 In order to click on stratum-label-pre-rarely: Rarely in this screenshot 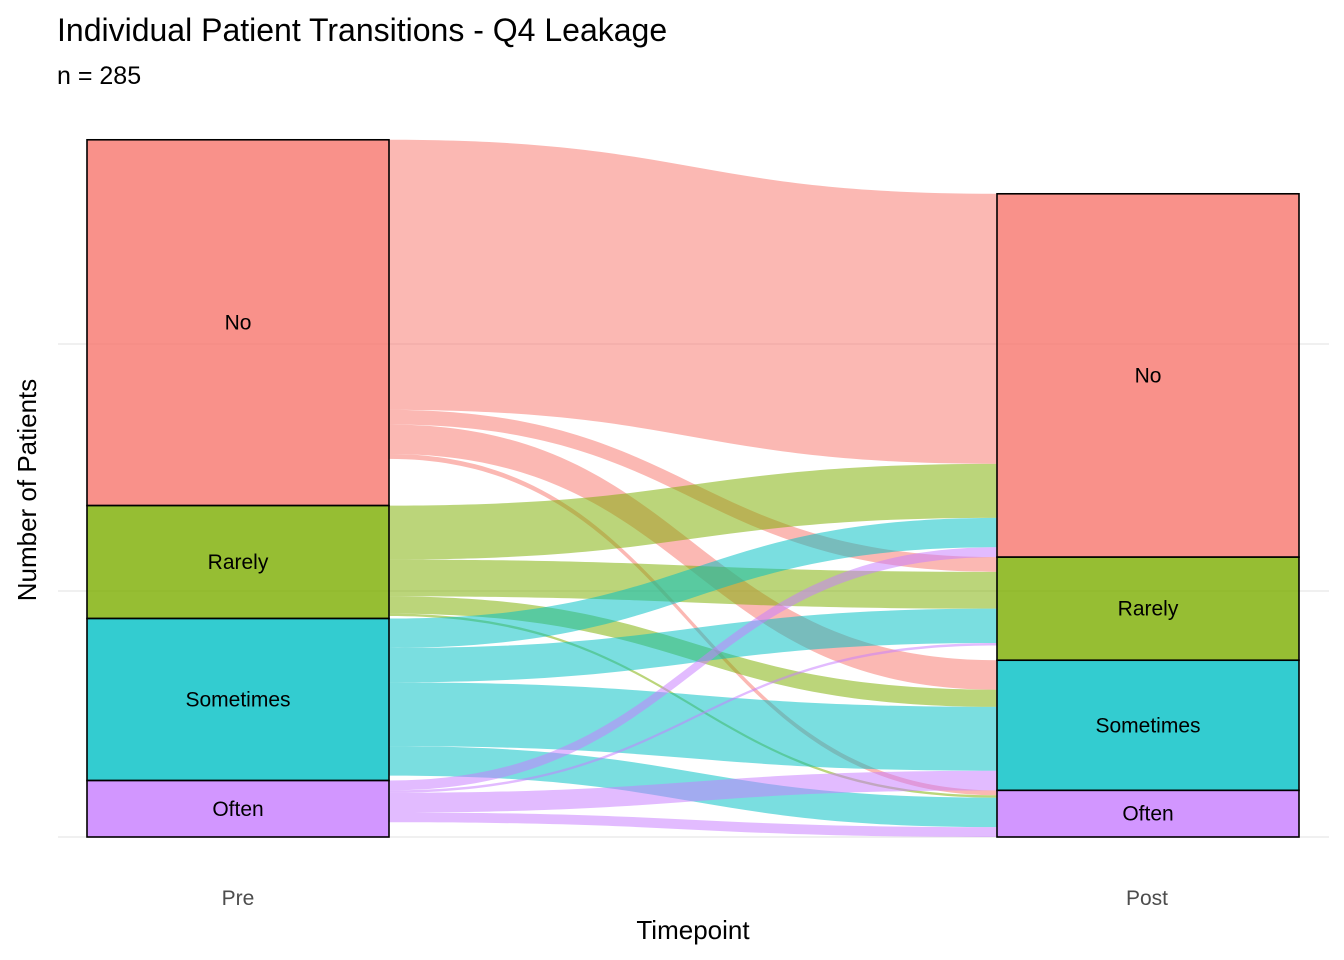, I will do `click(238, 562)`.